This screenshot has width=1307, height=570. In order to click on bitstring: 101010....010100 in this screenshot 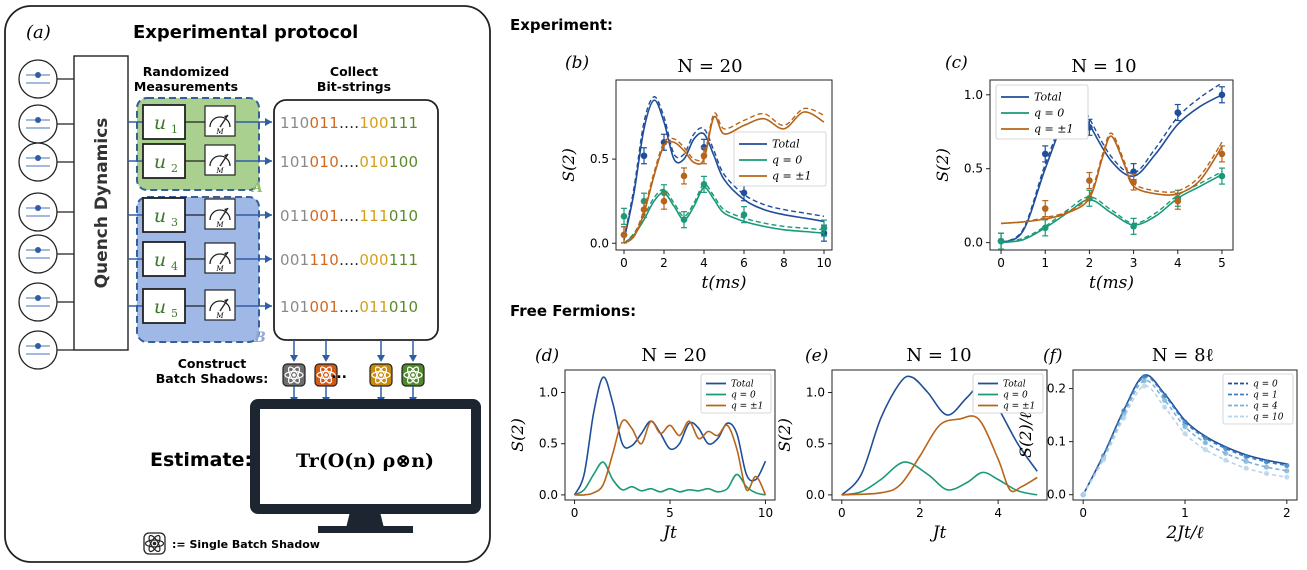, I will do `click(349, 162)`.